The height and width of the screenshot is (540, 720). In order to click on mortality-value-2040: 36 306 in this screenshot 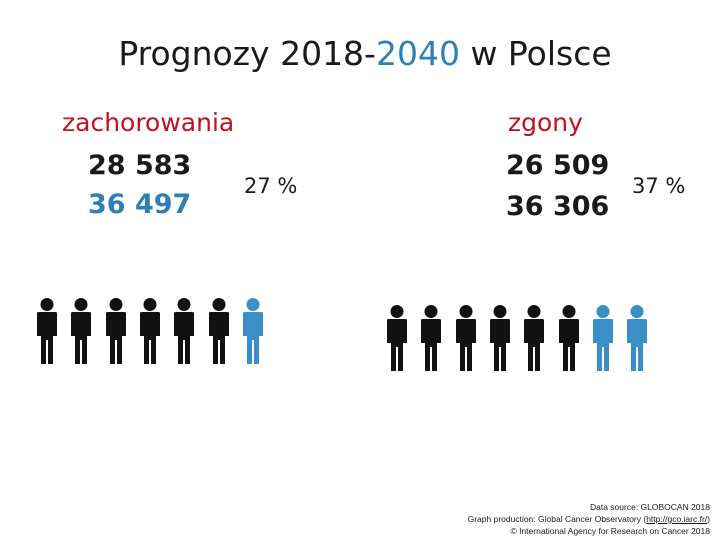, I will do `click(558, 206)`.